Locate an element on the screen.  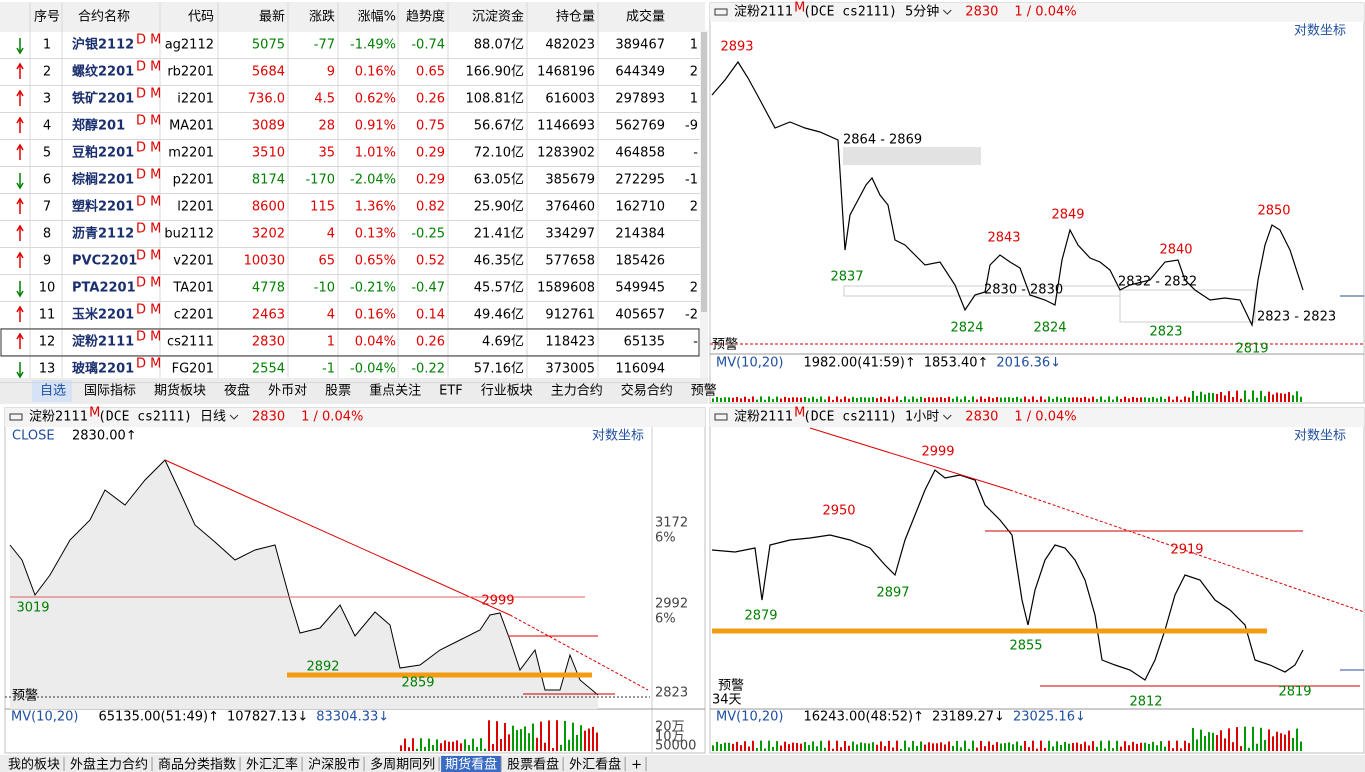
contract-name: 玉米2201 is located at coordinates (103, 315).